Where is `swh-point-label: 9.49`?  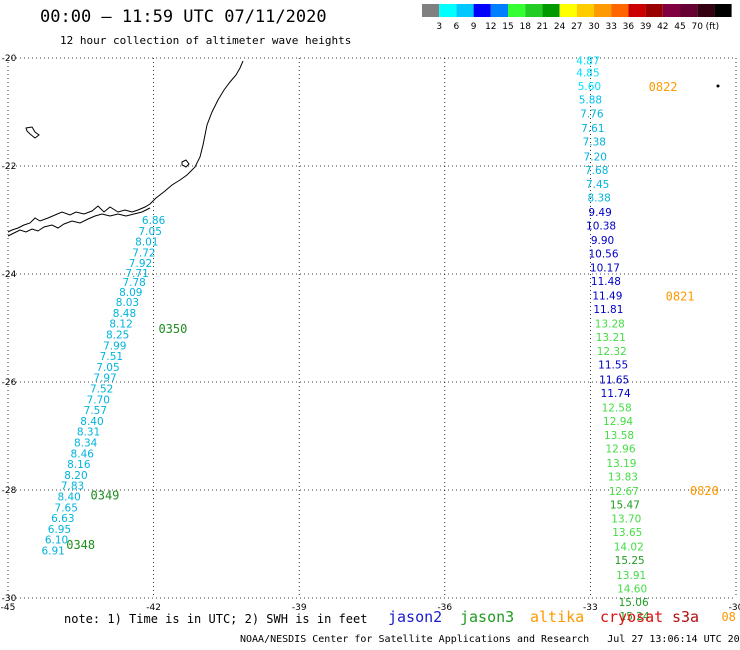 swh-point-label: 9.49 is located at coordinates (599, 213).